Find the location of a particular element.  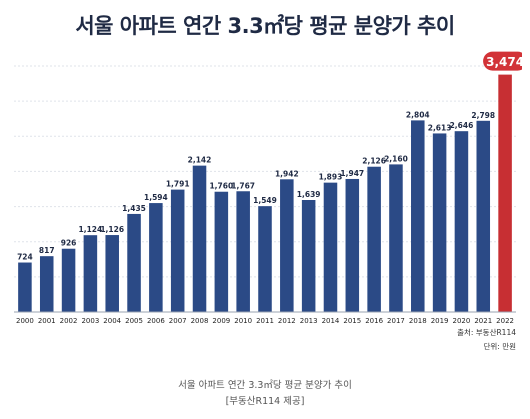

bar-2012 is located at coordinates (287, 245).